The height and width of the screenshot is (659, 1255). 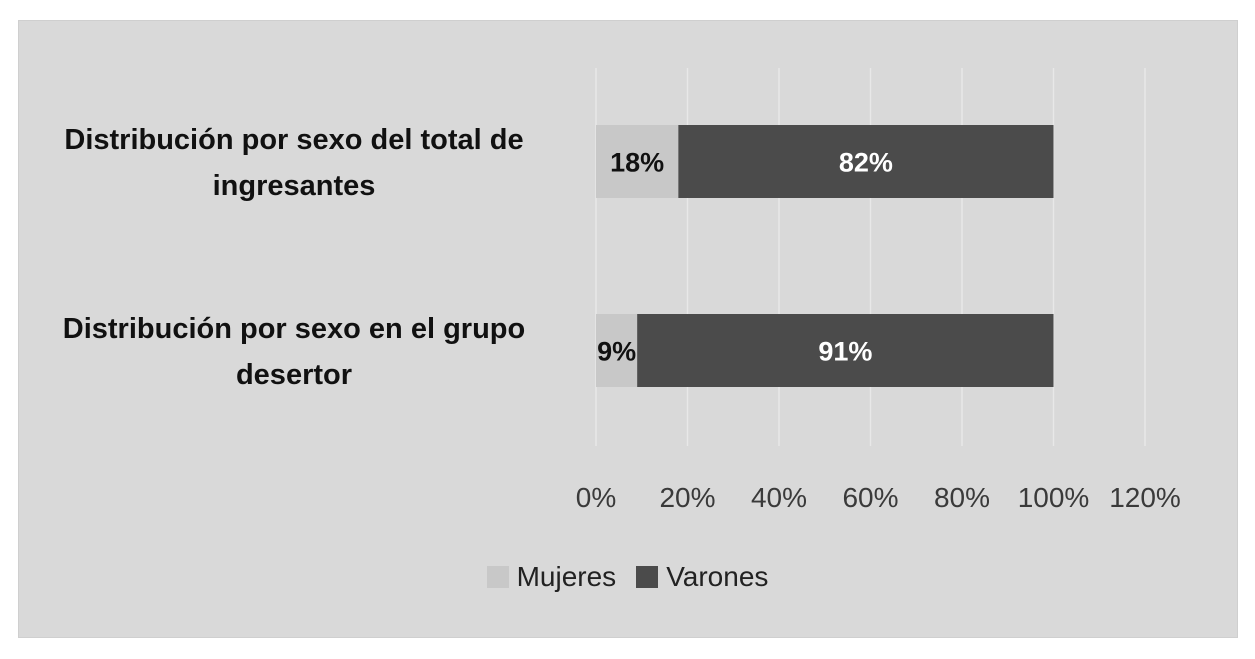 I want to click on legend-swatch-mujeres, so click(x=497, y=577).